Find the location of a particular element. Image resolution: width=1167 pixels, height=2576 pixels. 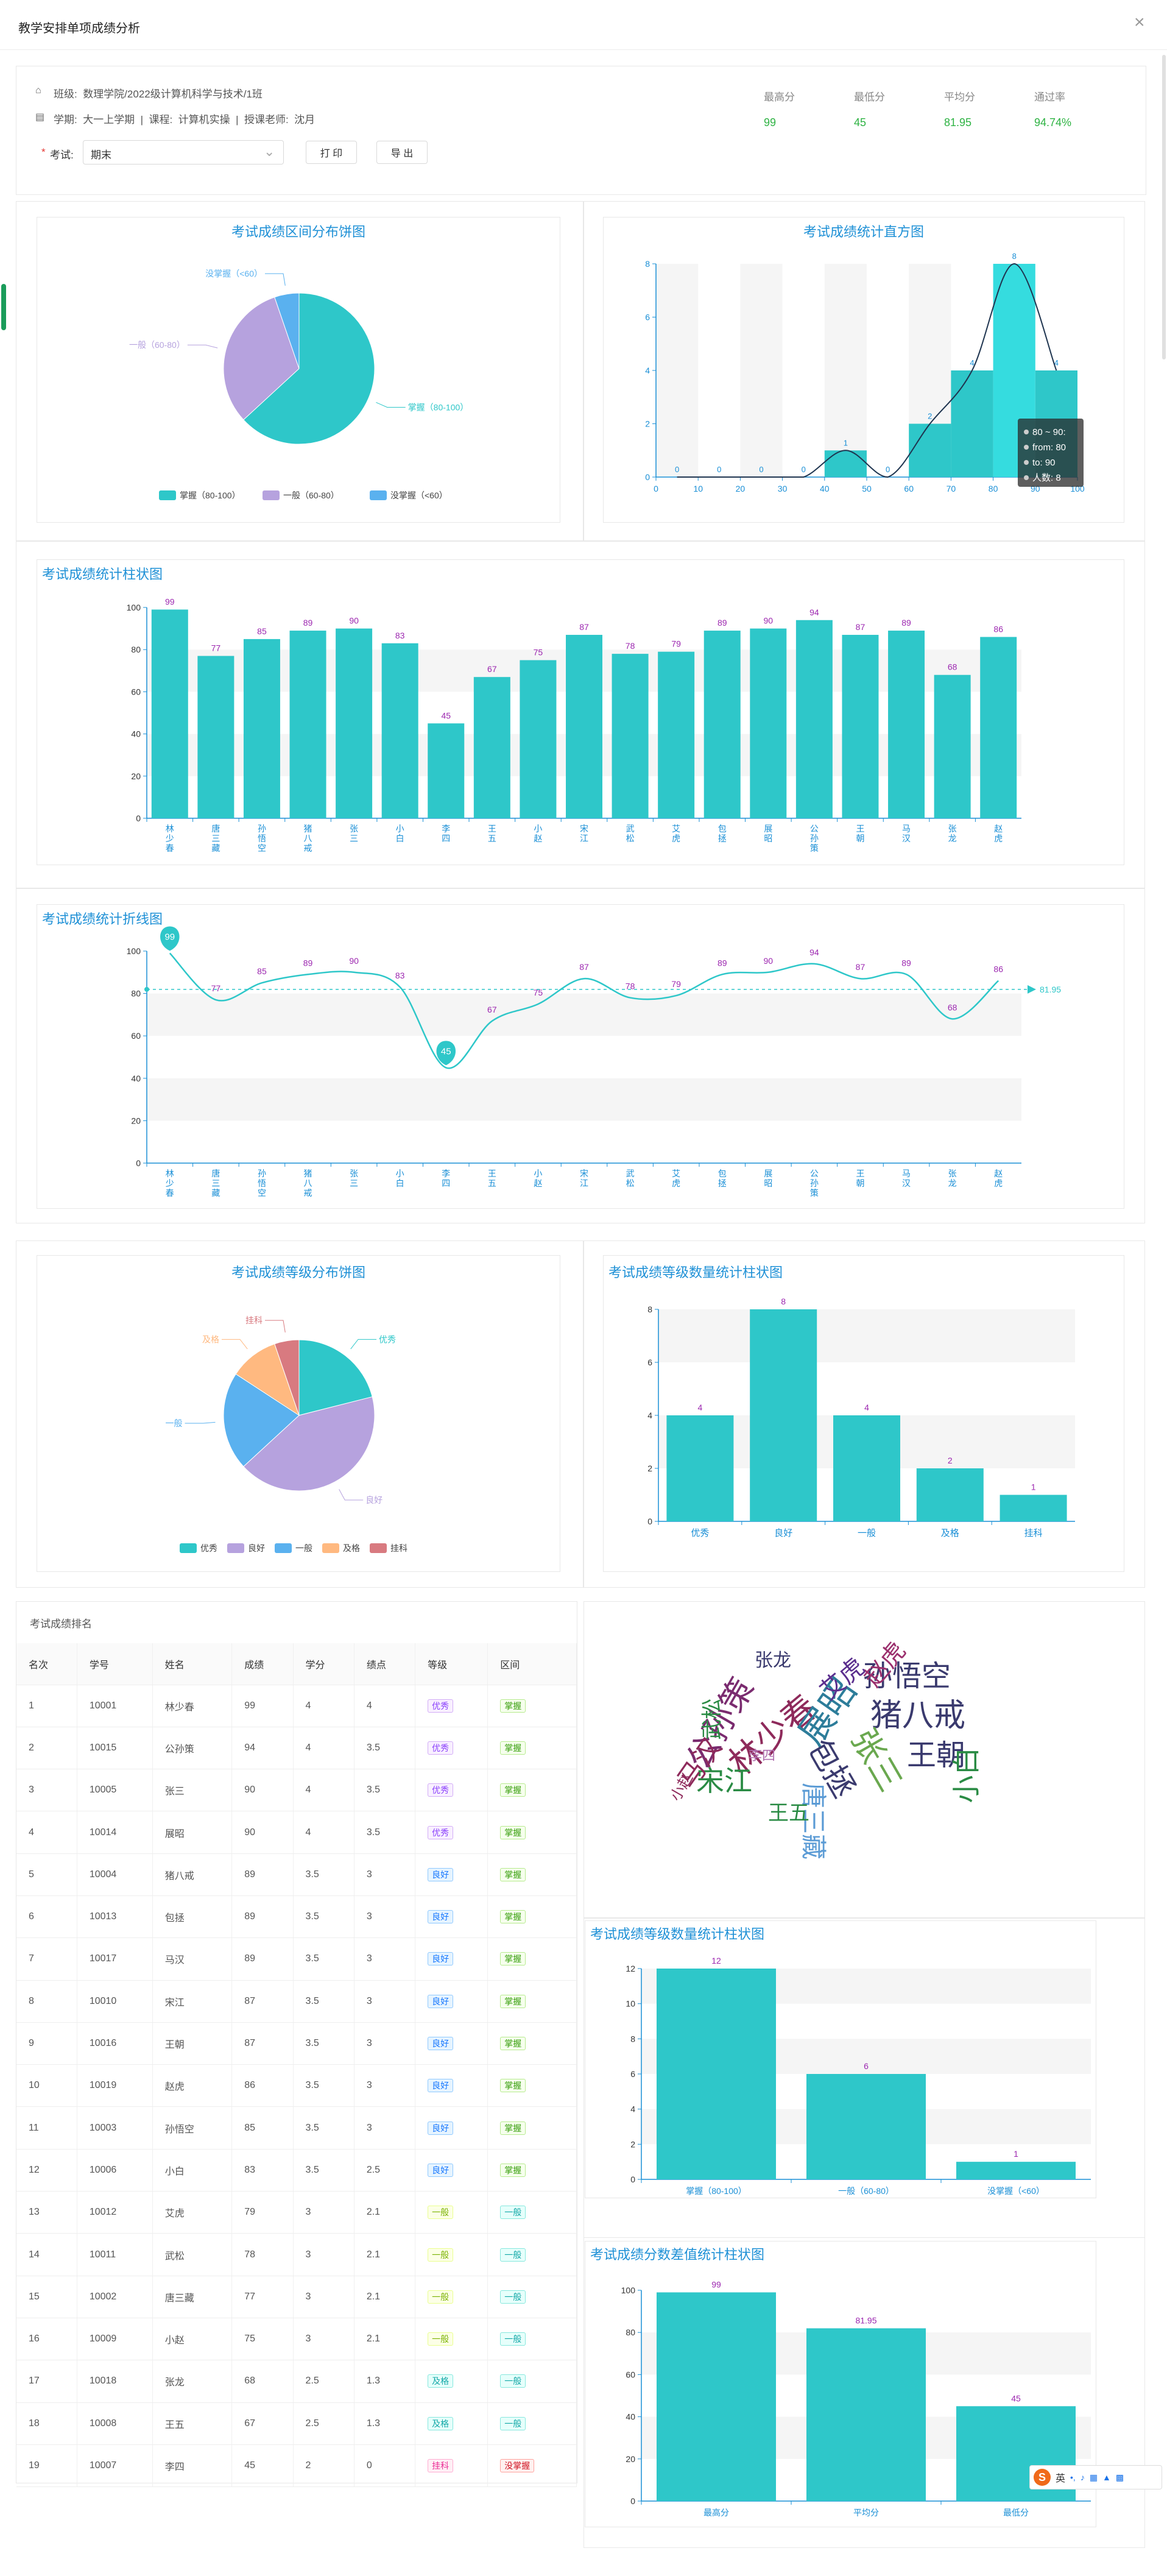

pie-slice-label: 良好 is located at coordinates (374, 1500).